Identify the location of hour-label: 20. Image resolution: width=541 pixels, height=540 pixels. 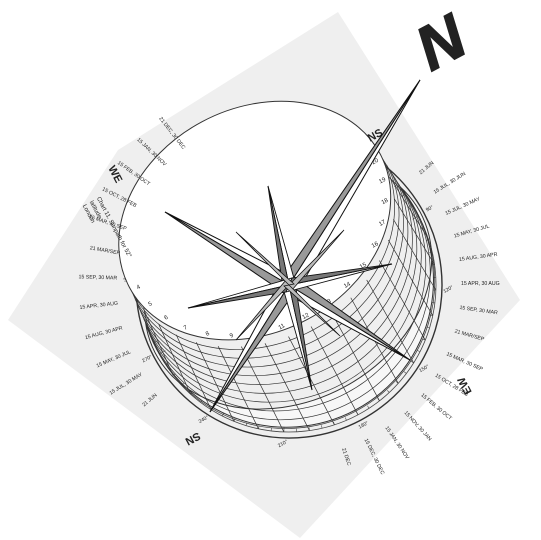
(375, 162).